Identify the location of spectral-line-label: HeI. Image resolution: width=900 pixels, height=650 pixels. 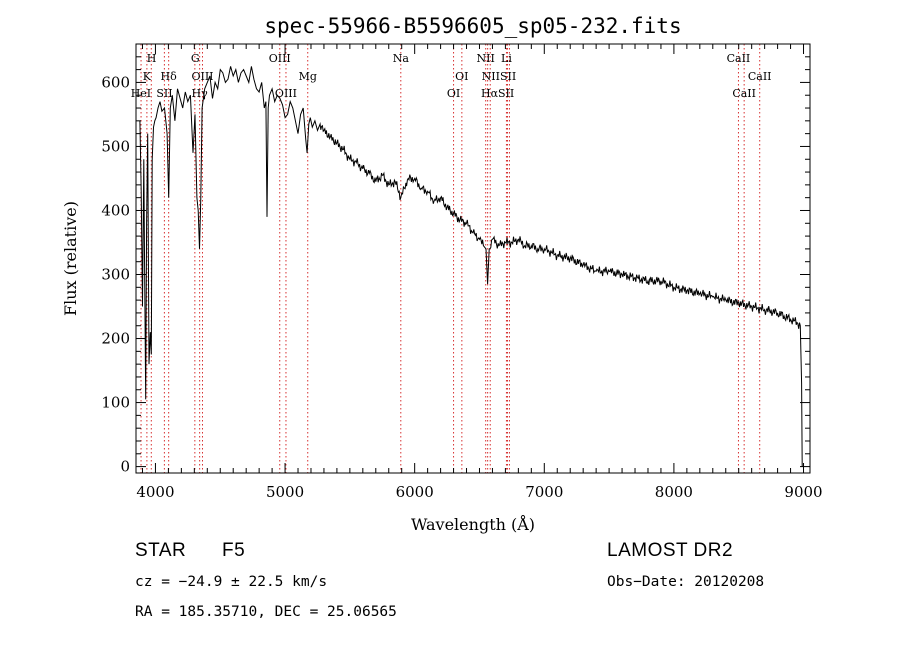
(141, 93).